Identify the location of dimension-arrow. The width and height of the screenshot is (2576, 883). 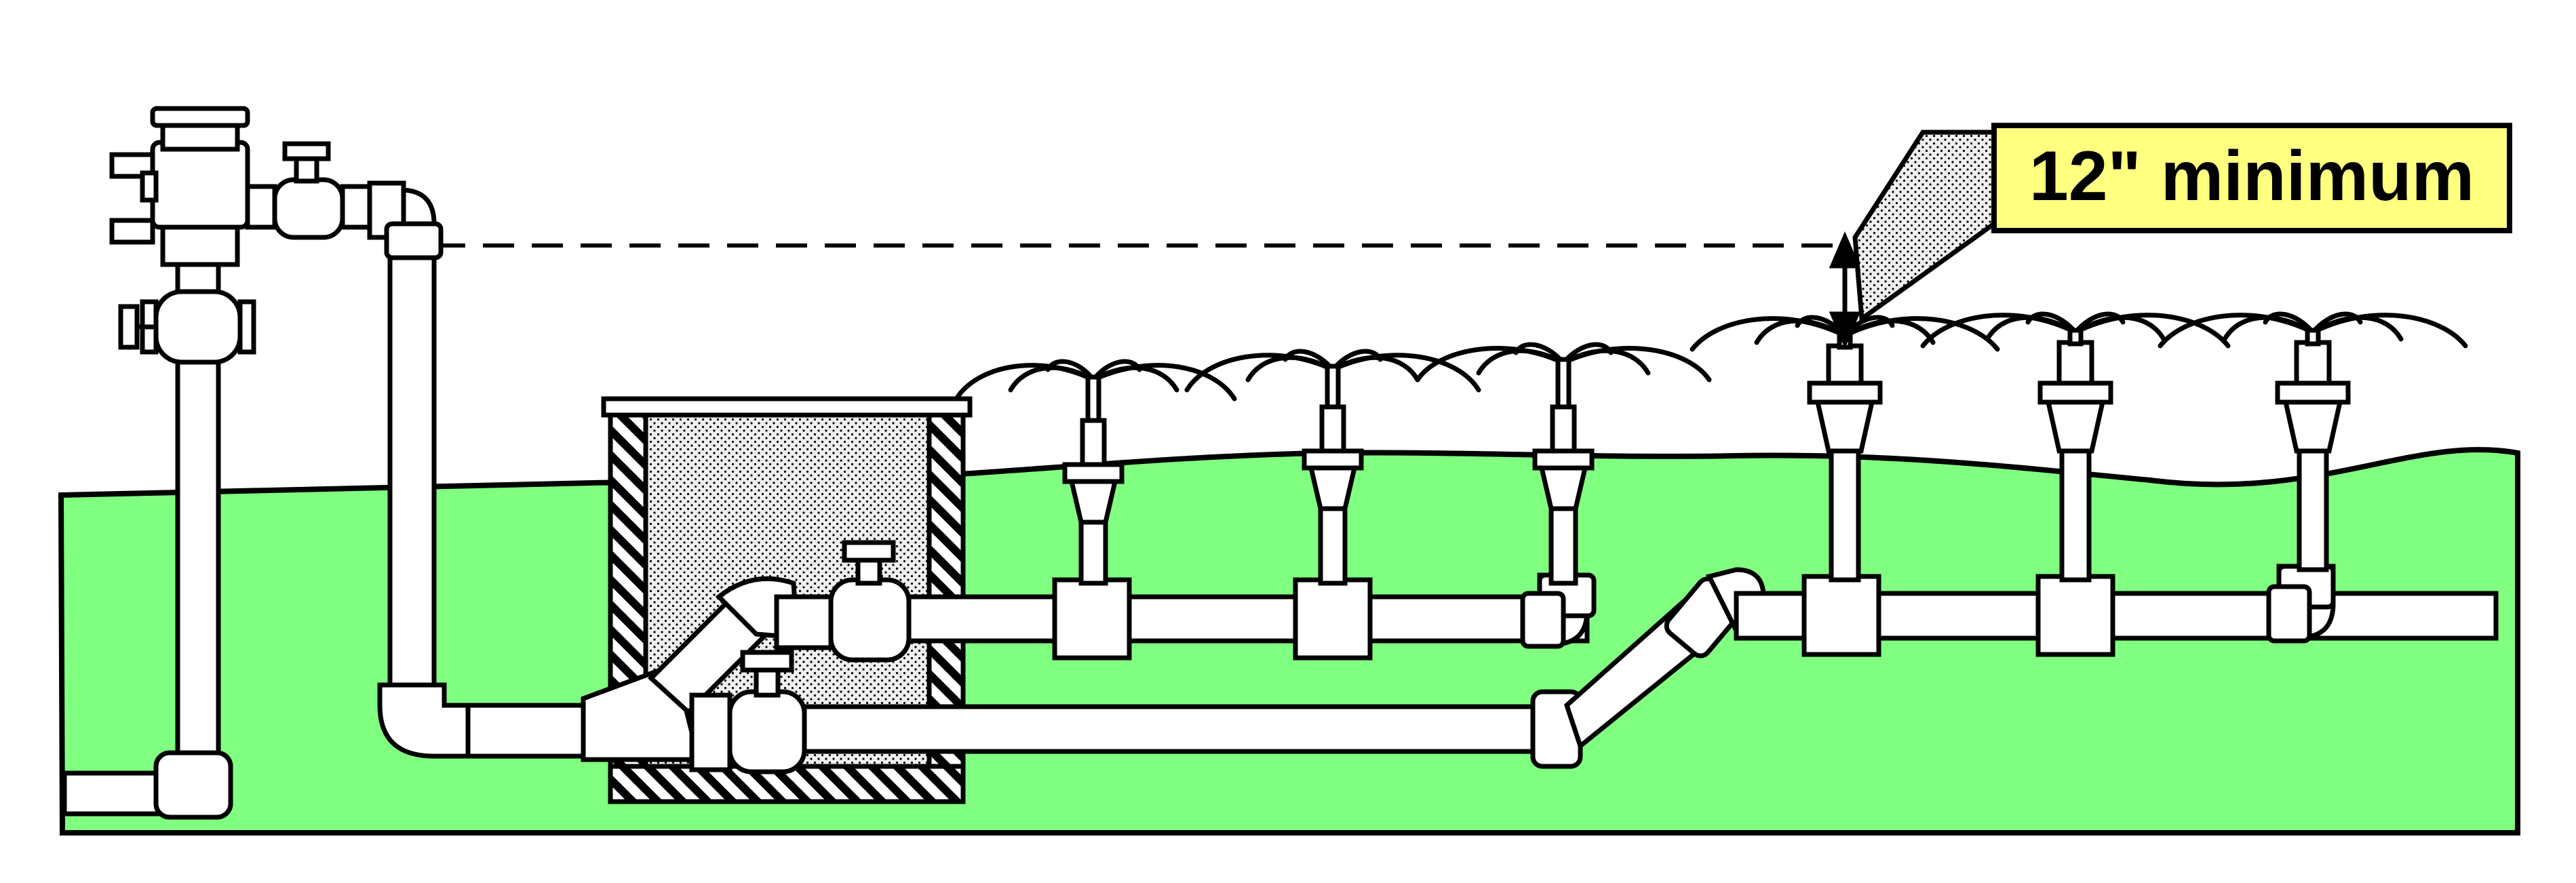
(1845, 290).